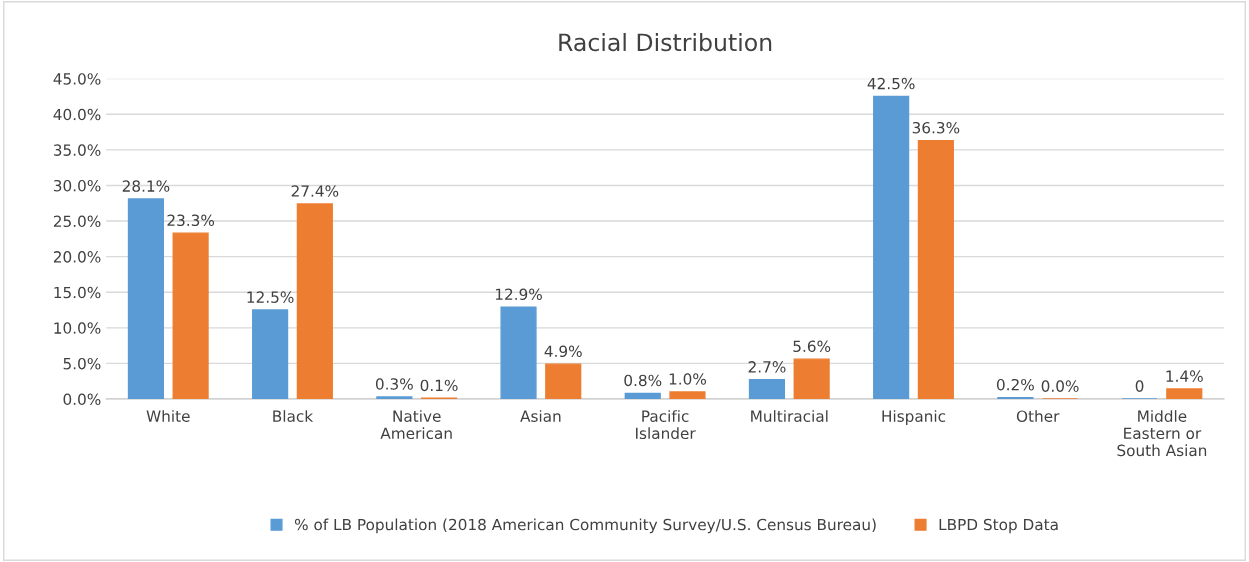 The image size is (1249, 562). What do you see at coordinates (1139, 386) in the screenshot?
I see `data-label: 0` at bounding box center [1139, 386].